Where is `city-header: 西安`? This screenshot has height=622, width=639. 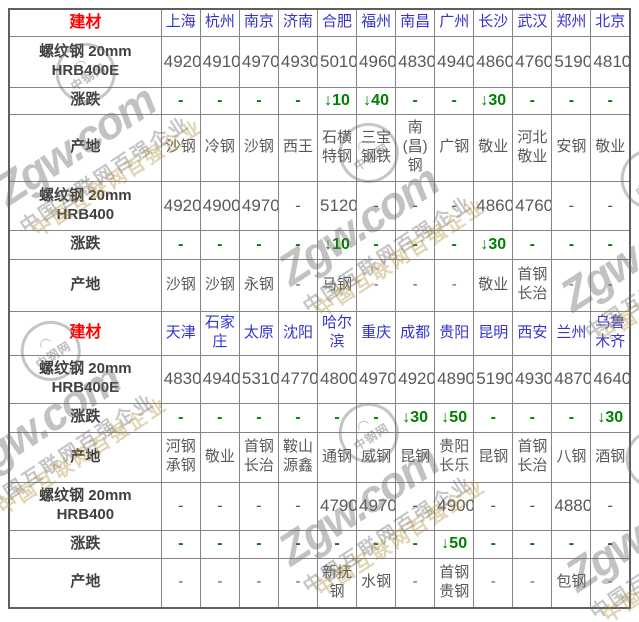 city-header: 西安 is located at coordinates (532, 333).